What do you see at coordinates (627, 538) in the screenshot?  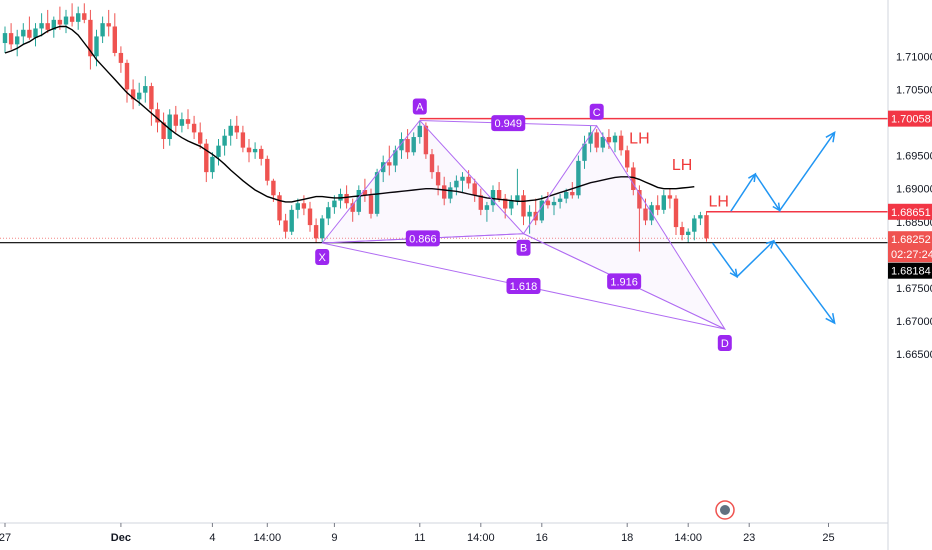 I see `time-tick-label: 18` at bounding box center [627, 538].